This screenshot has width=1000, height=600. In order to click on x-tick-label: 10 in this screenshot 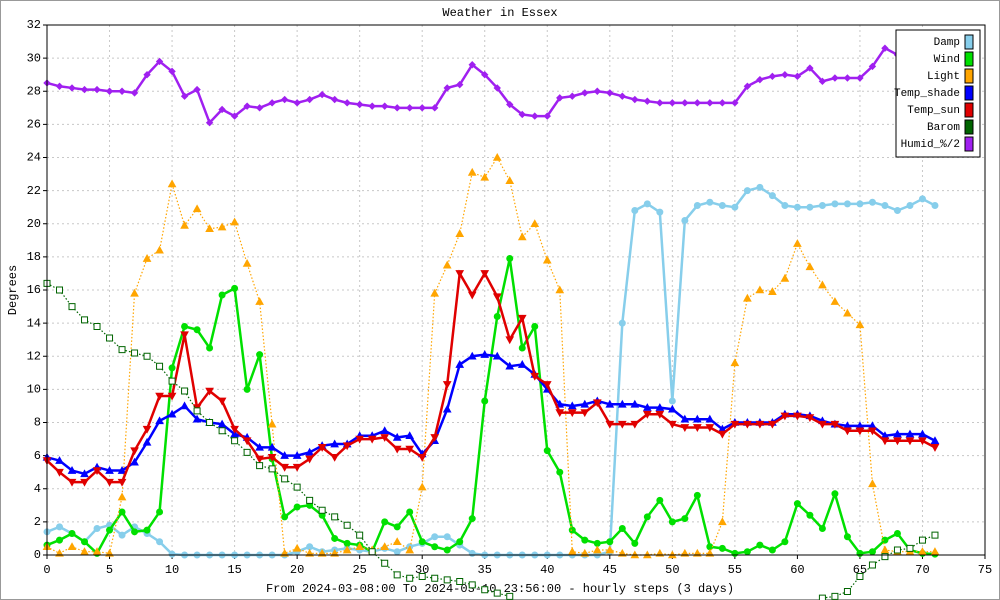, I will do `click(172, 570)`.